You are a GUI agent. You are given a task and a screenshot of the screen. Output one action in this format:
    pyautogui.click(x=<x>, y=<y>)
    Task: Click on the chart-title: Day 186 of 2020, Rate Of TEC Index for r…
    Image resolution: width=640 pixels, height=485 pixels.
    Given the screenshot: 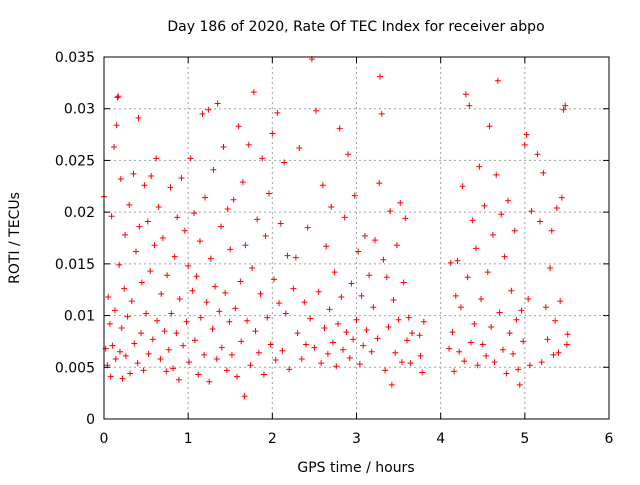 What is the action you would take?
    pyautogui.click(x=355, y=27)
    